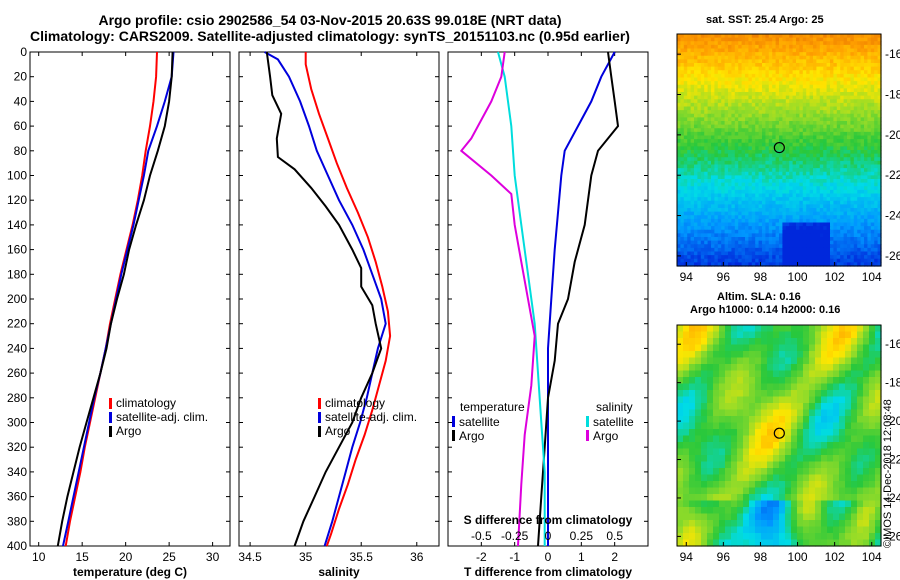 The width and height of the screenshot is (900, 580). I want to click on y-tick-label: 380, so click(17, 521).